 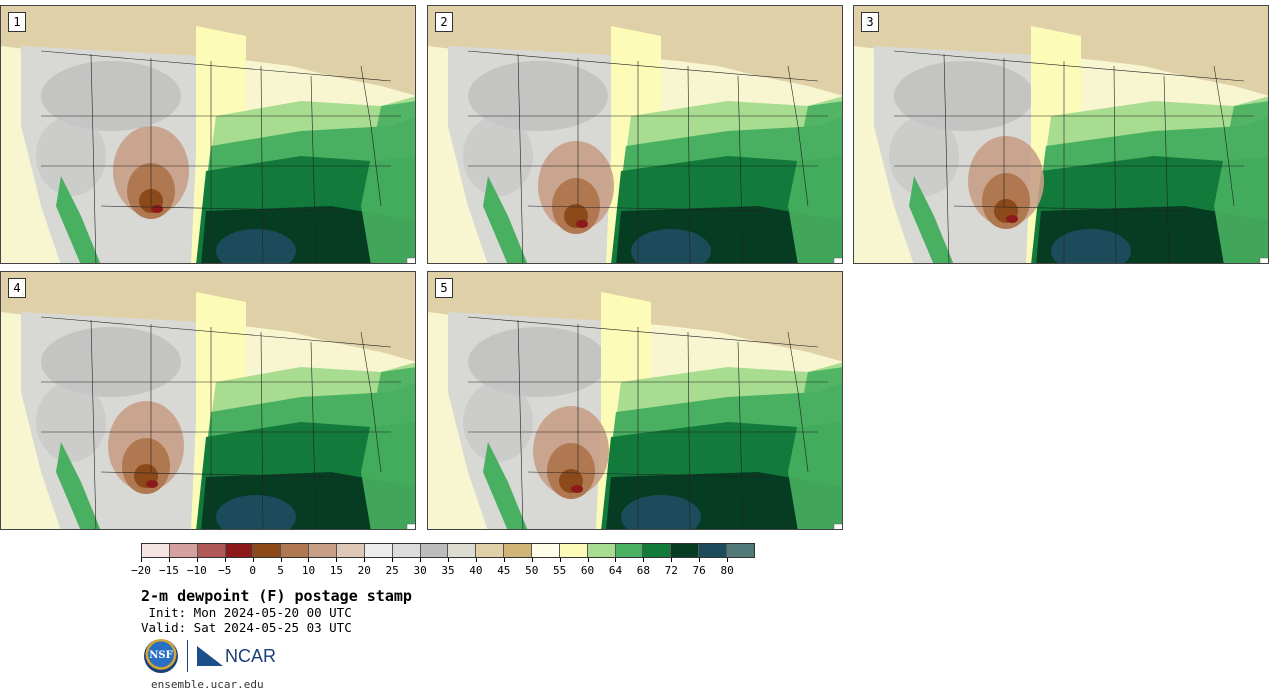 I want to click on map-panel-4: 4, so click(x=208, y=400).